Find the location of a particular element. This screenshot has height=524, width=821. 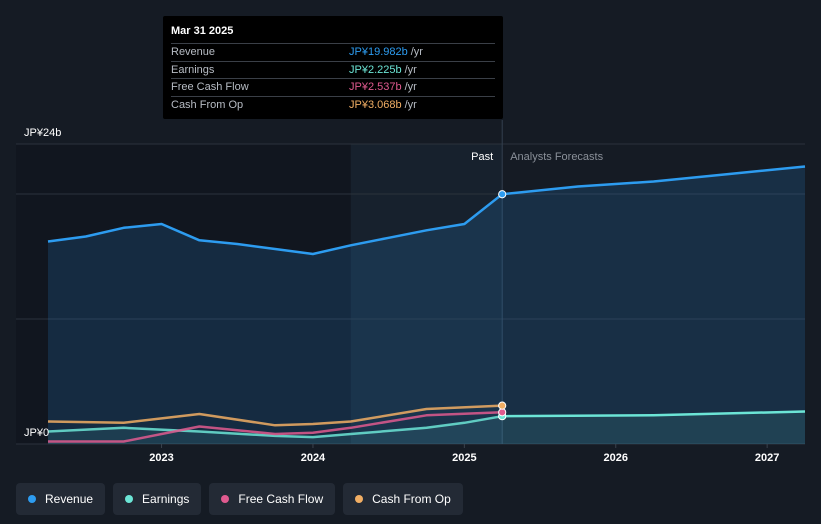

series-area-earnings is located at coordinates (426, 427).